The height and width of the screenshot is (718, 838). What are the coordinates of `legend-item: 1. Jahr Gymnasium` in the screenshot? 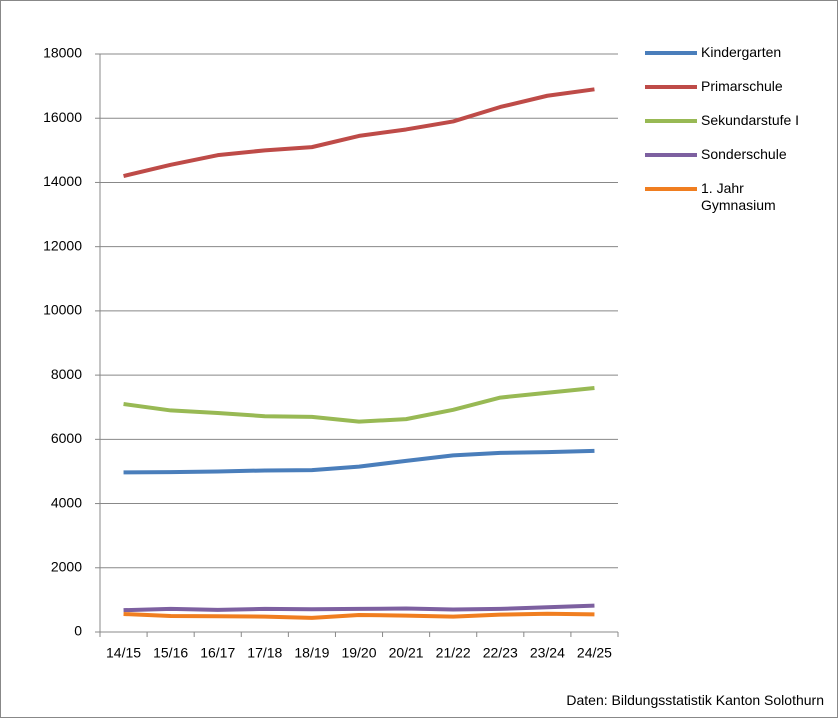 It's located at (737, 197).